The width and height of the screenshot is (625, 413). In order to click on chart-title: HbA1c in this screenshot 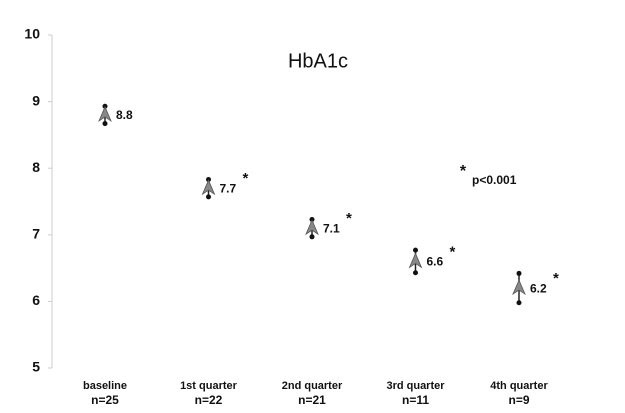, I will do `click(318, 61)`.